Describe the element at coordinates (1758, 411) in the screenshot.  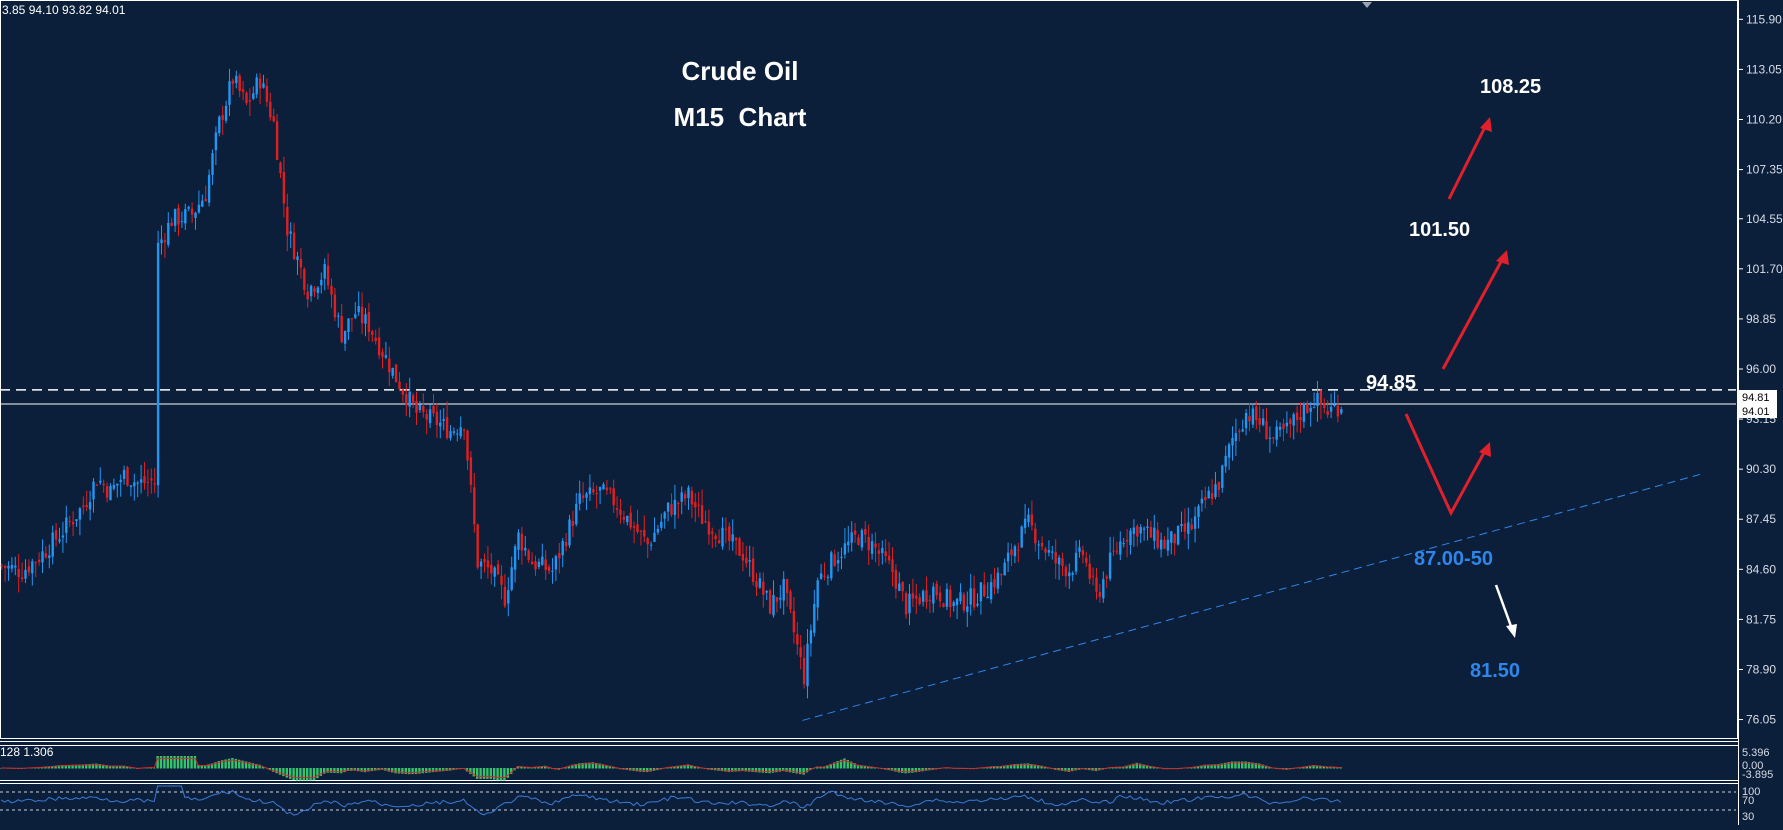
I see `price-tag-lower-box` at that location.